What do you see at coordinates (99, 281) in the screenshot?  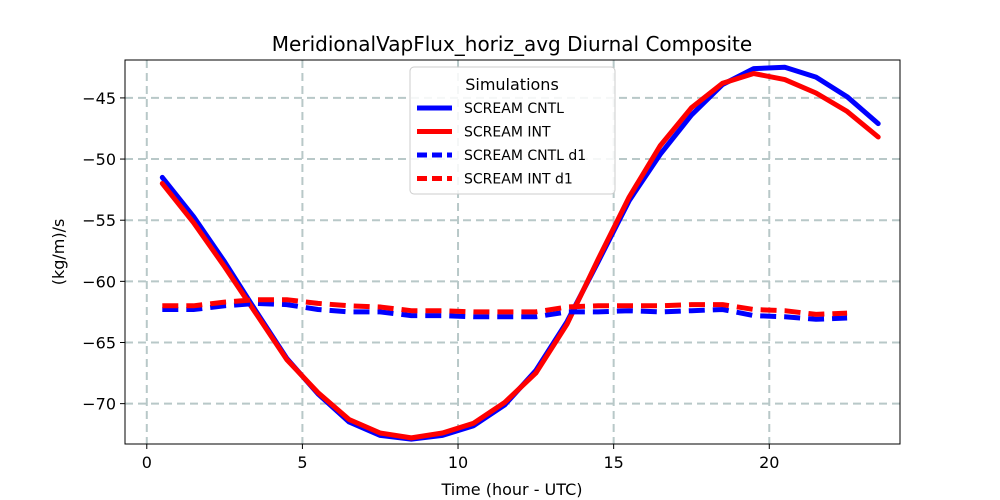 I see `y-tick-label: −60` at bounding box center [99, 281].